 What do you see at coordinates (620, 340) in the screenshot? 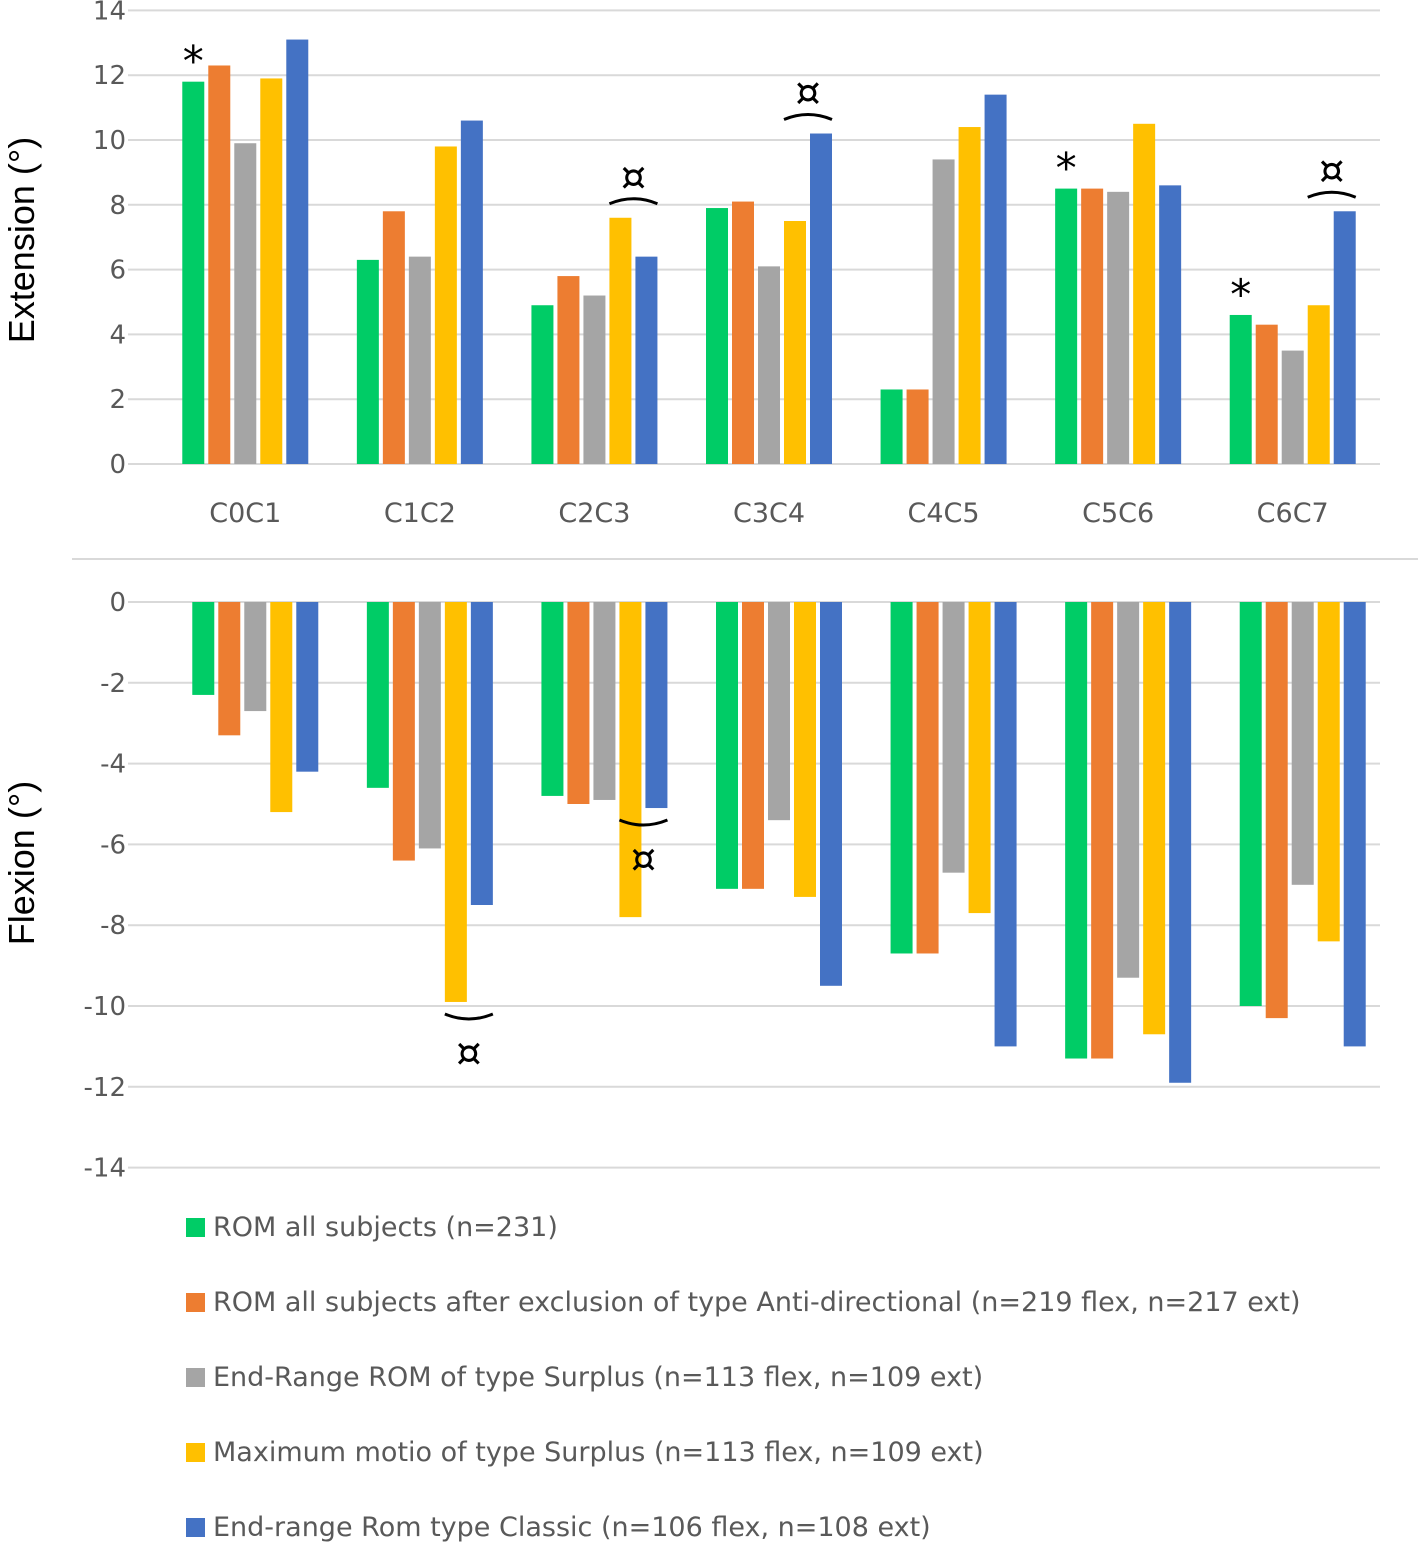
I see `extension-bar-c2c3-s4` at bounding box center [620, 340].